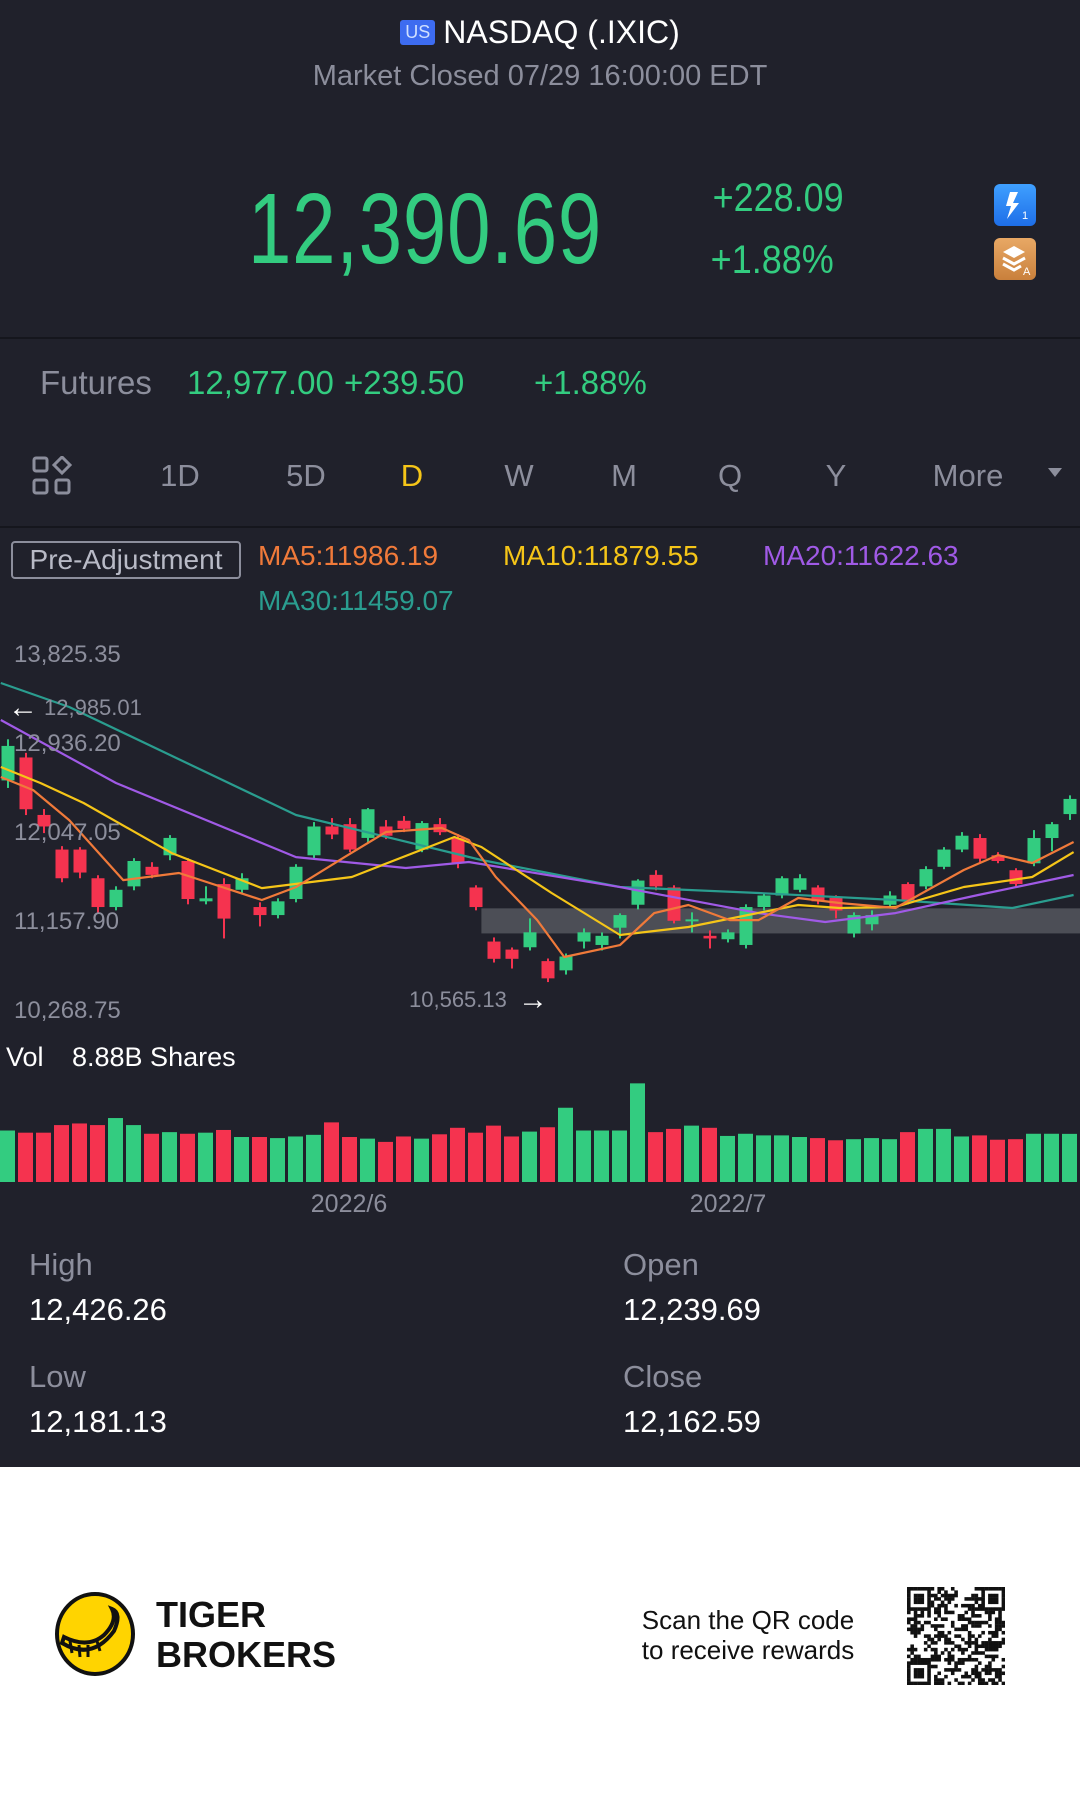  I want to click on stat-high-value: 12,426.26, so click(98, 1309).